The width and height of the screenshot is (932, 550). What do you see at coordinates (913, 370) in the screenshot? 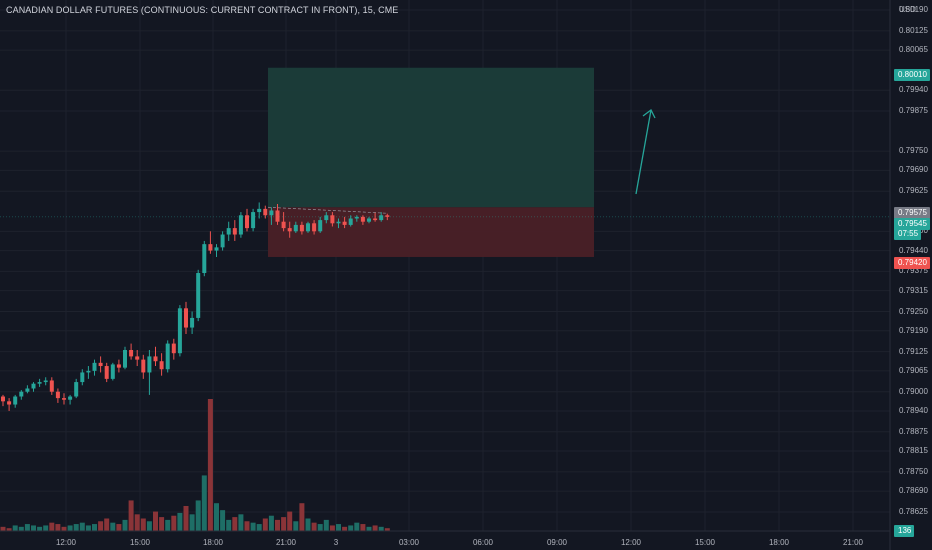
I see `price-tick-label: 0.79065` at bounding box center [913, 370].